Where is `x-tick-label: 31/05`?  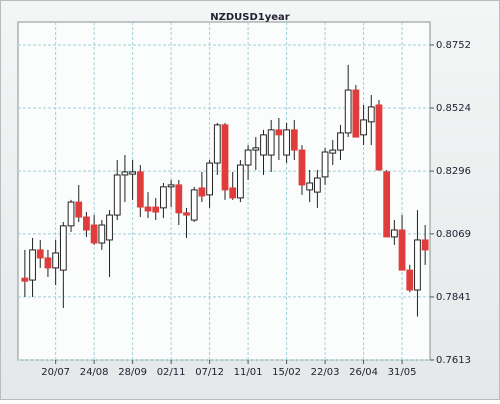
x-tick-label: 31/05 is located at coordinates (402, 372).